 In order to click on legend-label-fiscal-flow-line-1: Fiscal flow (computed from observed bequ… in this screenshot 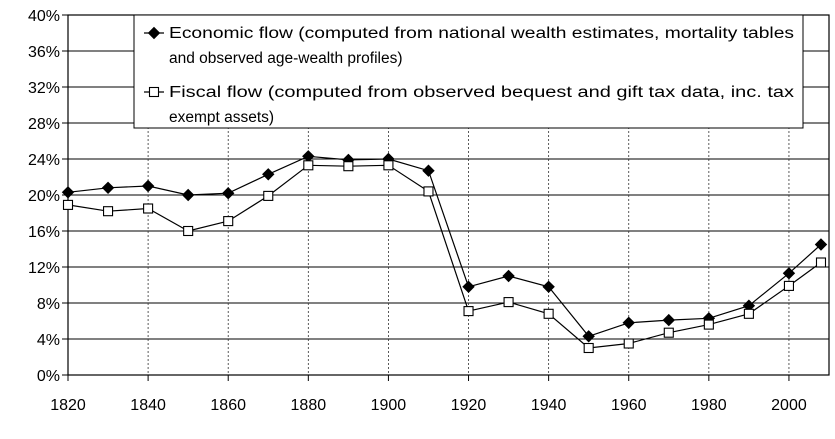, I will do `click(481, 92)`.